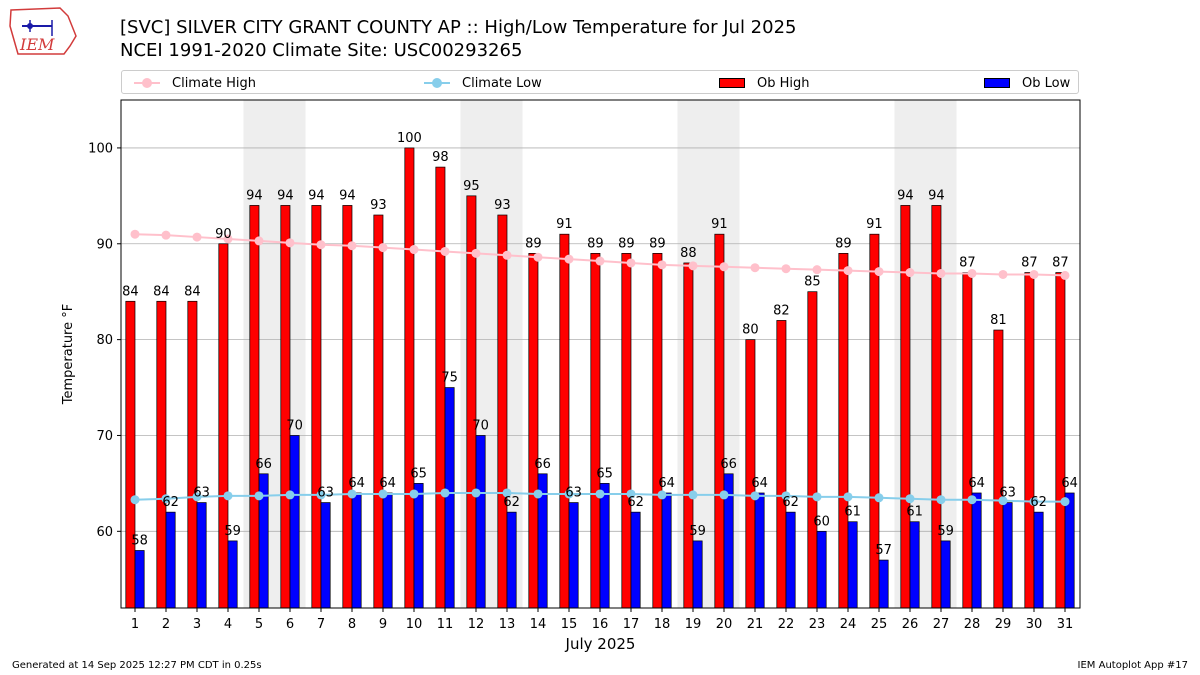 The image size is (1200, 675). I want to click on x-tick-label: 21, so click(755, 624).